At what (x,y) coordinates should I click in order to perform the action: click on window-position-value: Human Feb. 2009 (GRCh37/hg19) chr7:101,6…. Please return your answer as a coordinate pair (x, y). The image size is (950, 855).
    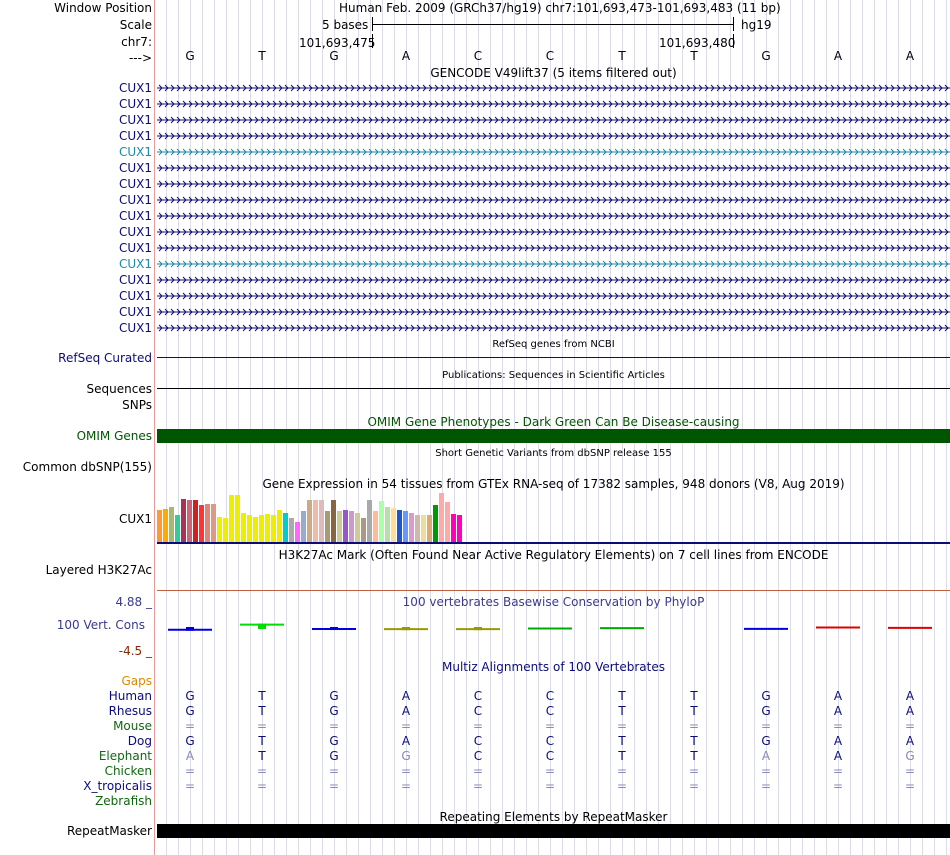
    Looking at the image, I should click on (560, 8).